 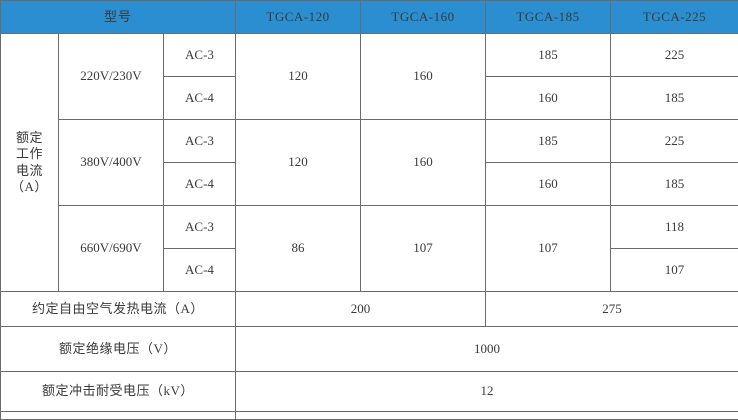 What do you see at coordinates (200, 227) in the screenshot?
I see `duty-label-ac3-660v: AC-3` at bounding box center [200, 227].